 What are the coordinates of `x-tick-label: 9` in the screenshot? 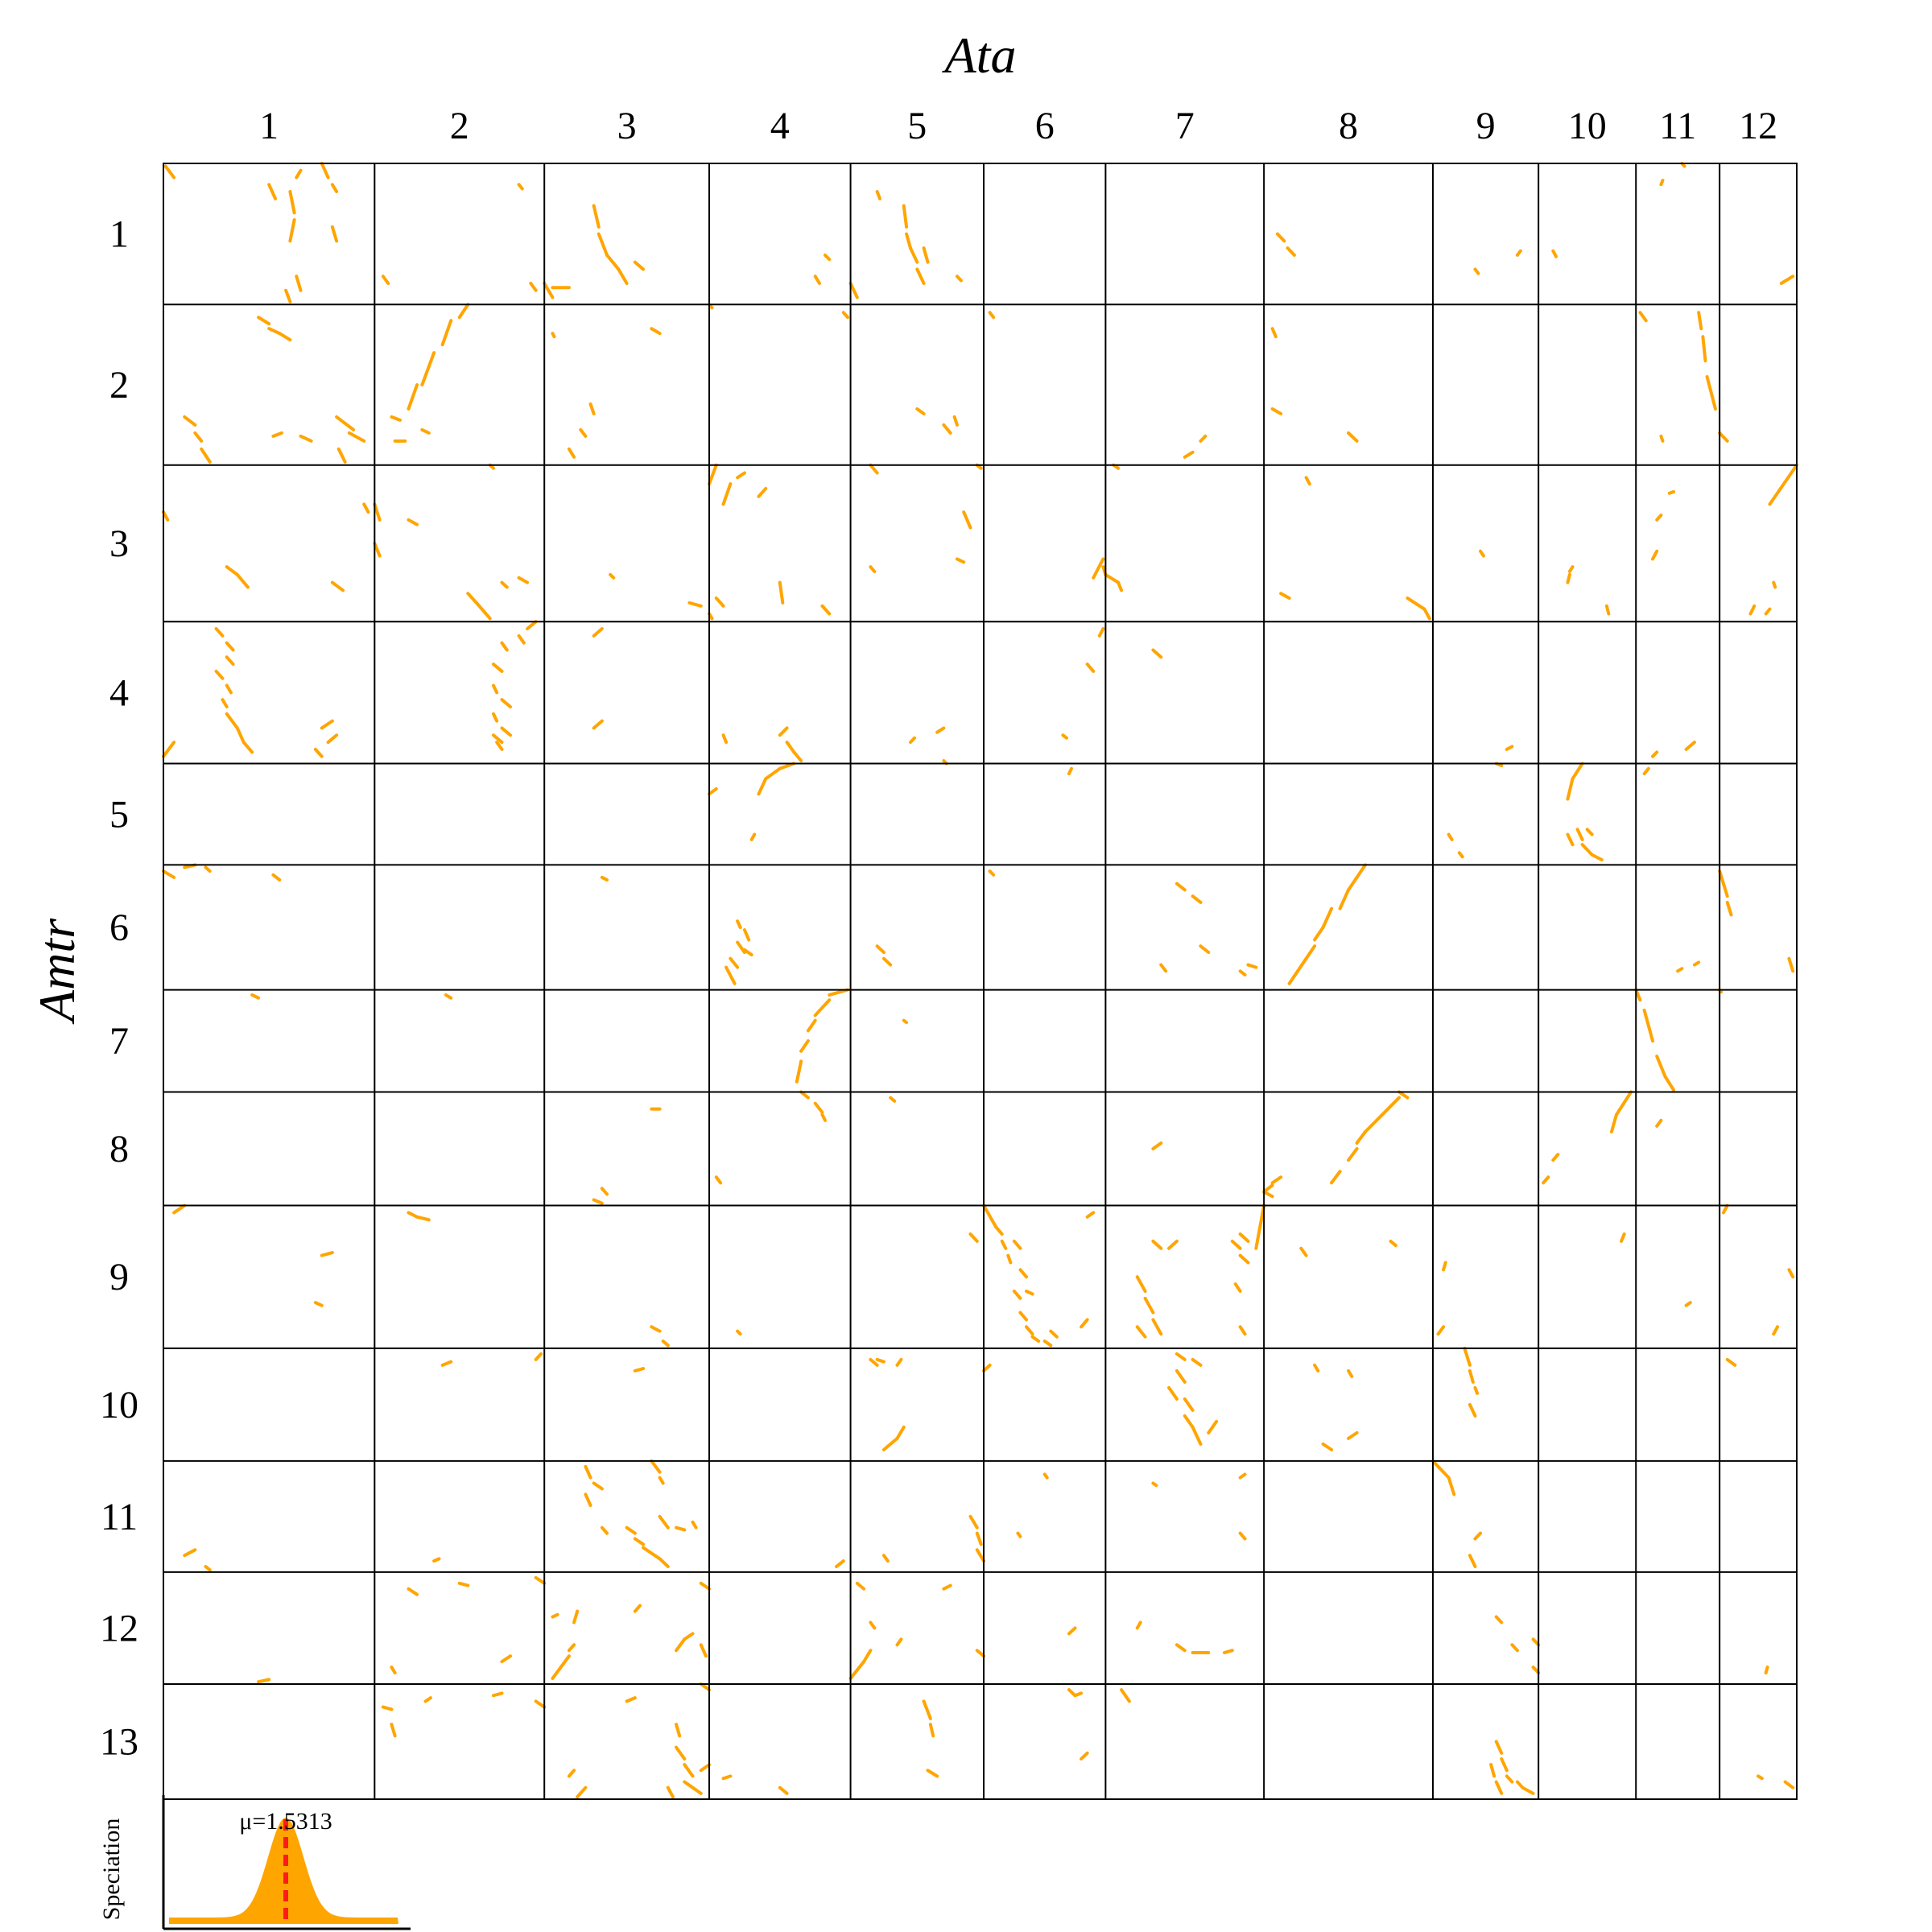 It's located at (1486, 126).